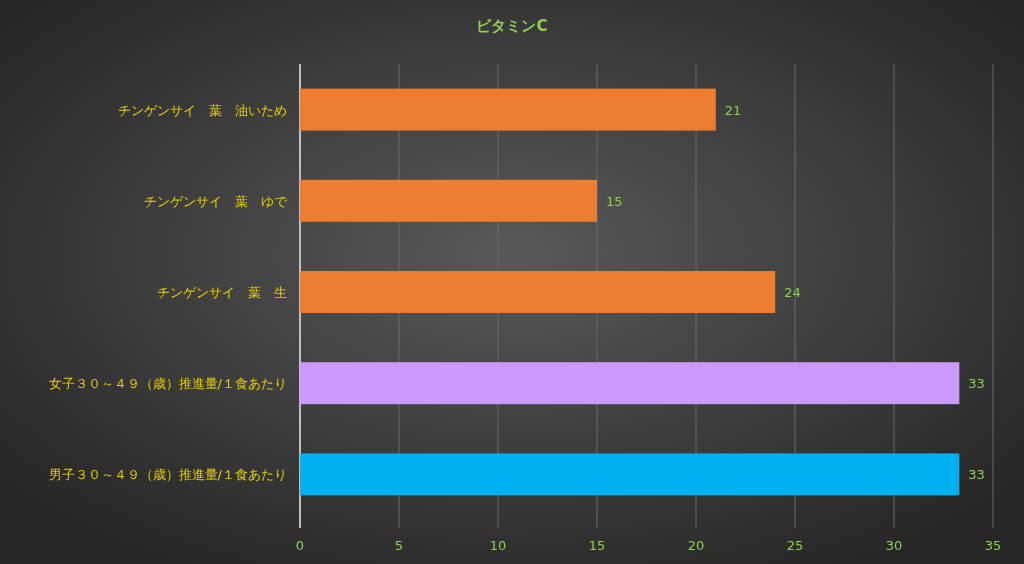  What do you see at coordinates (202, 110) in the screenshot?
I see `y-tick-label: チンゲンサイ 葉 油いため` at bounding box center [202, 110].